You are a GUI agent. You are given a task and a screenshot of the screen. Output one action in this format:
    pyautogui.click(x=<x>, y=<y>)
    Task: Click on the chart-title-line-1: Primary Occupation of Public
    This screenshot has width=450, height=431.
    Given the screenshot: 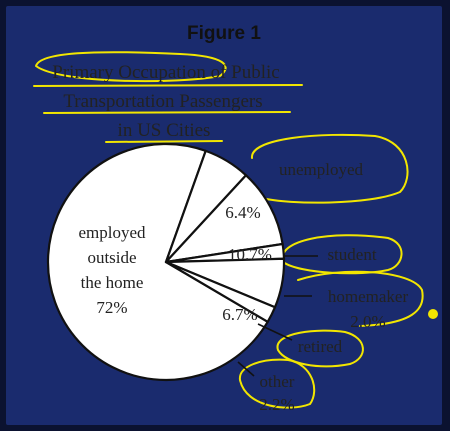 What is the action you would take?
    pyautogui.click(x=165, y=72)
    